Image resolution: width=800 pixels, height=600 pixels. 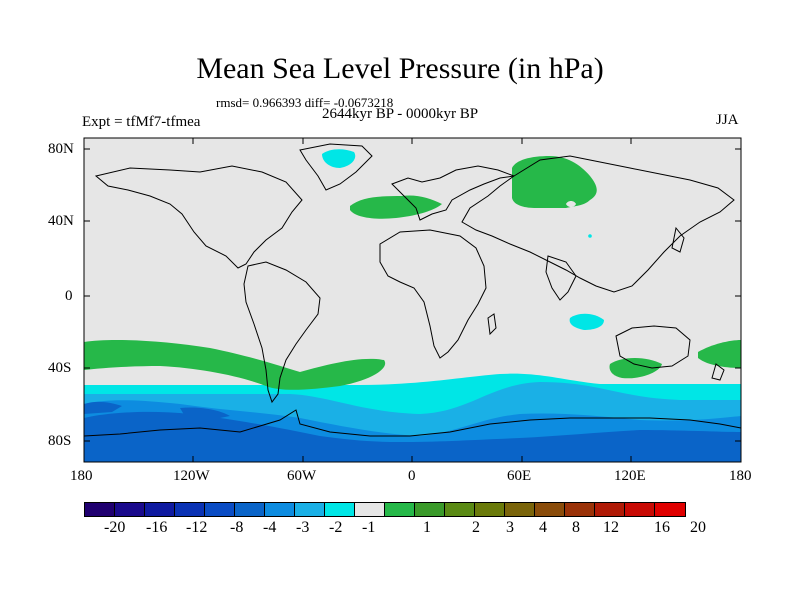 What do you see at coordinates (543, 527) in the screenshot?
I see `colorbar-label: 4` at bounding box center [543, 527].